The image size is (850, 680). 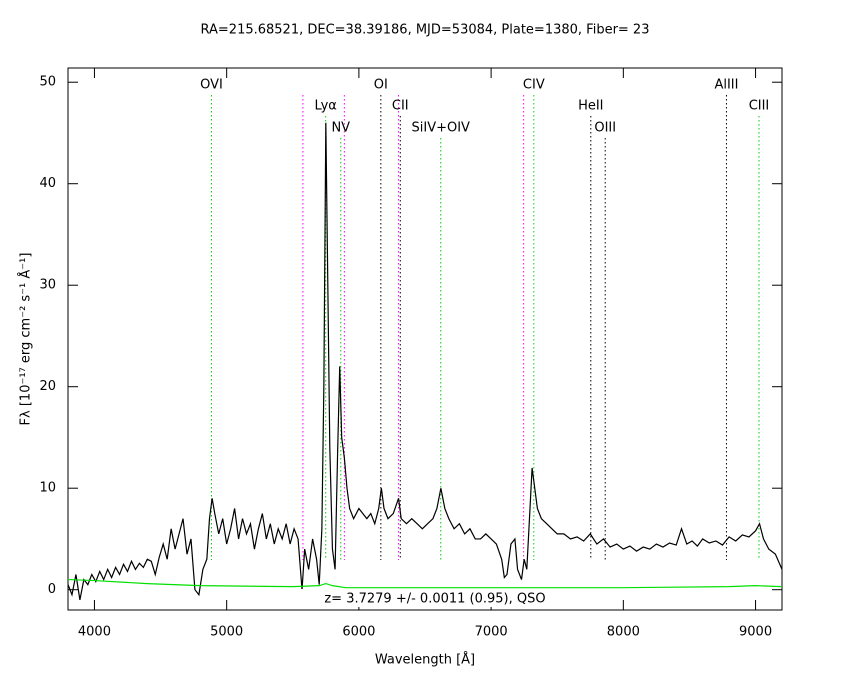 I want to click on line-label: Lyα, so click(x=326, y=106).